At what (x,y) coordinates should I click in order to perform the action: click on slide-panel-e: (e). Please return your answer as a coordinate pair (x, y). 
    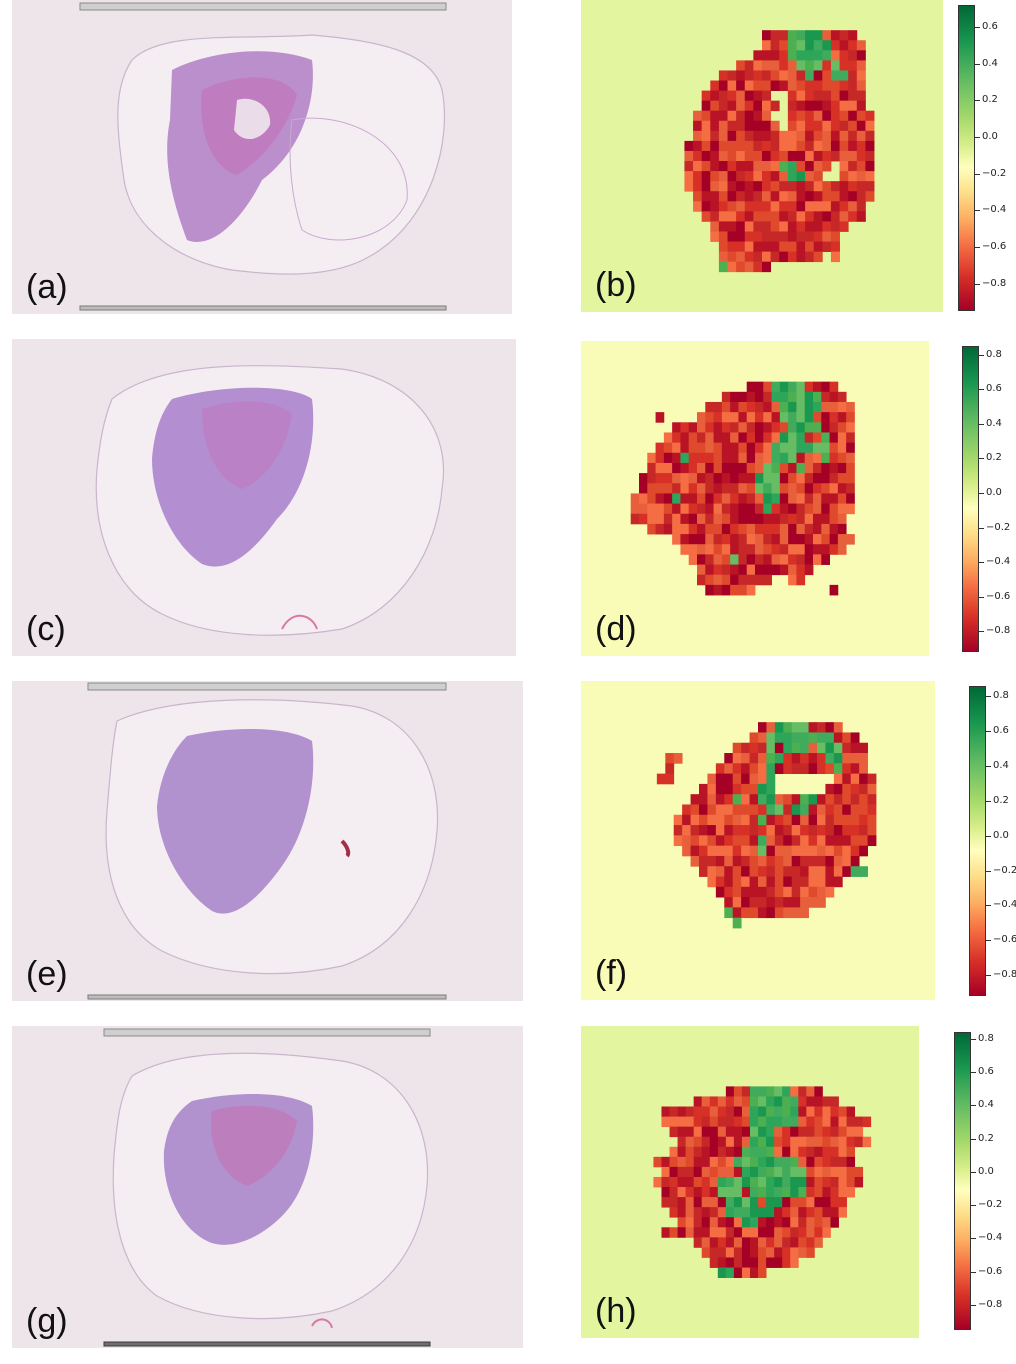
    Looking at the image, I should click on (267, 841).